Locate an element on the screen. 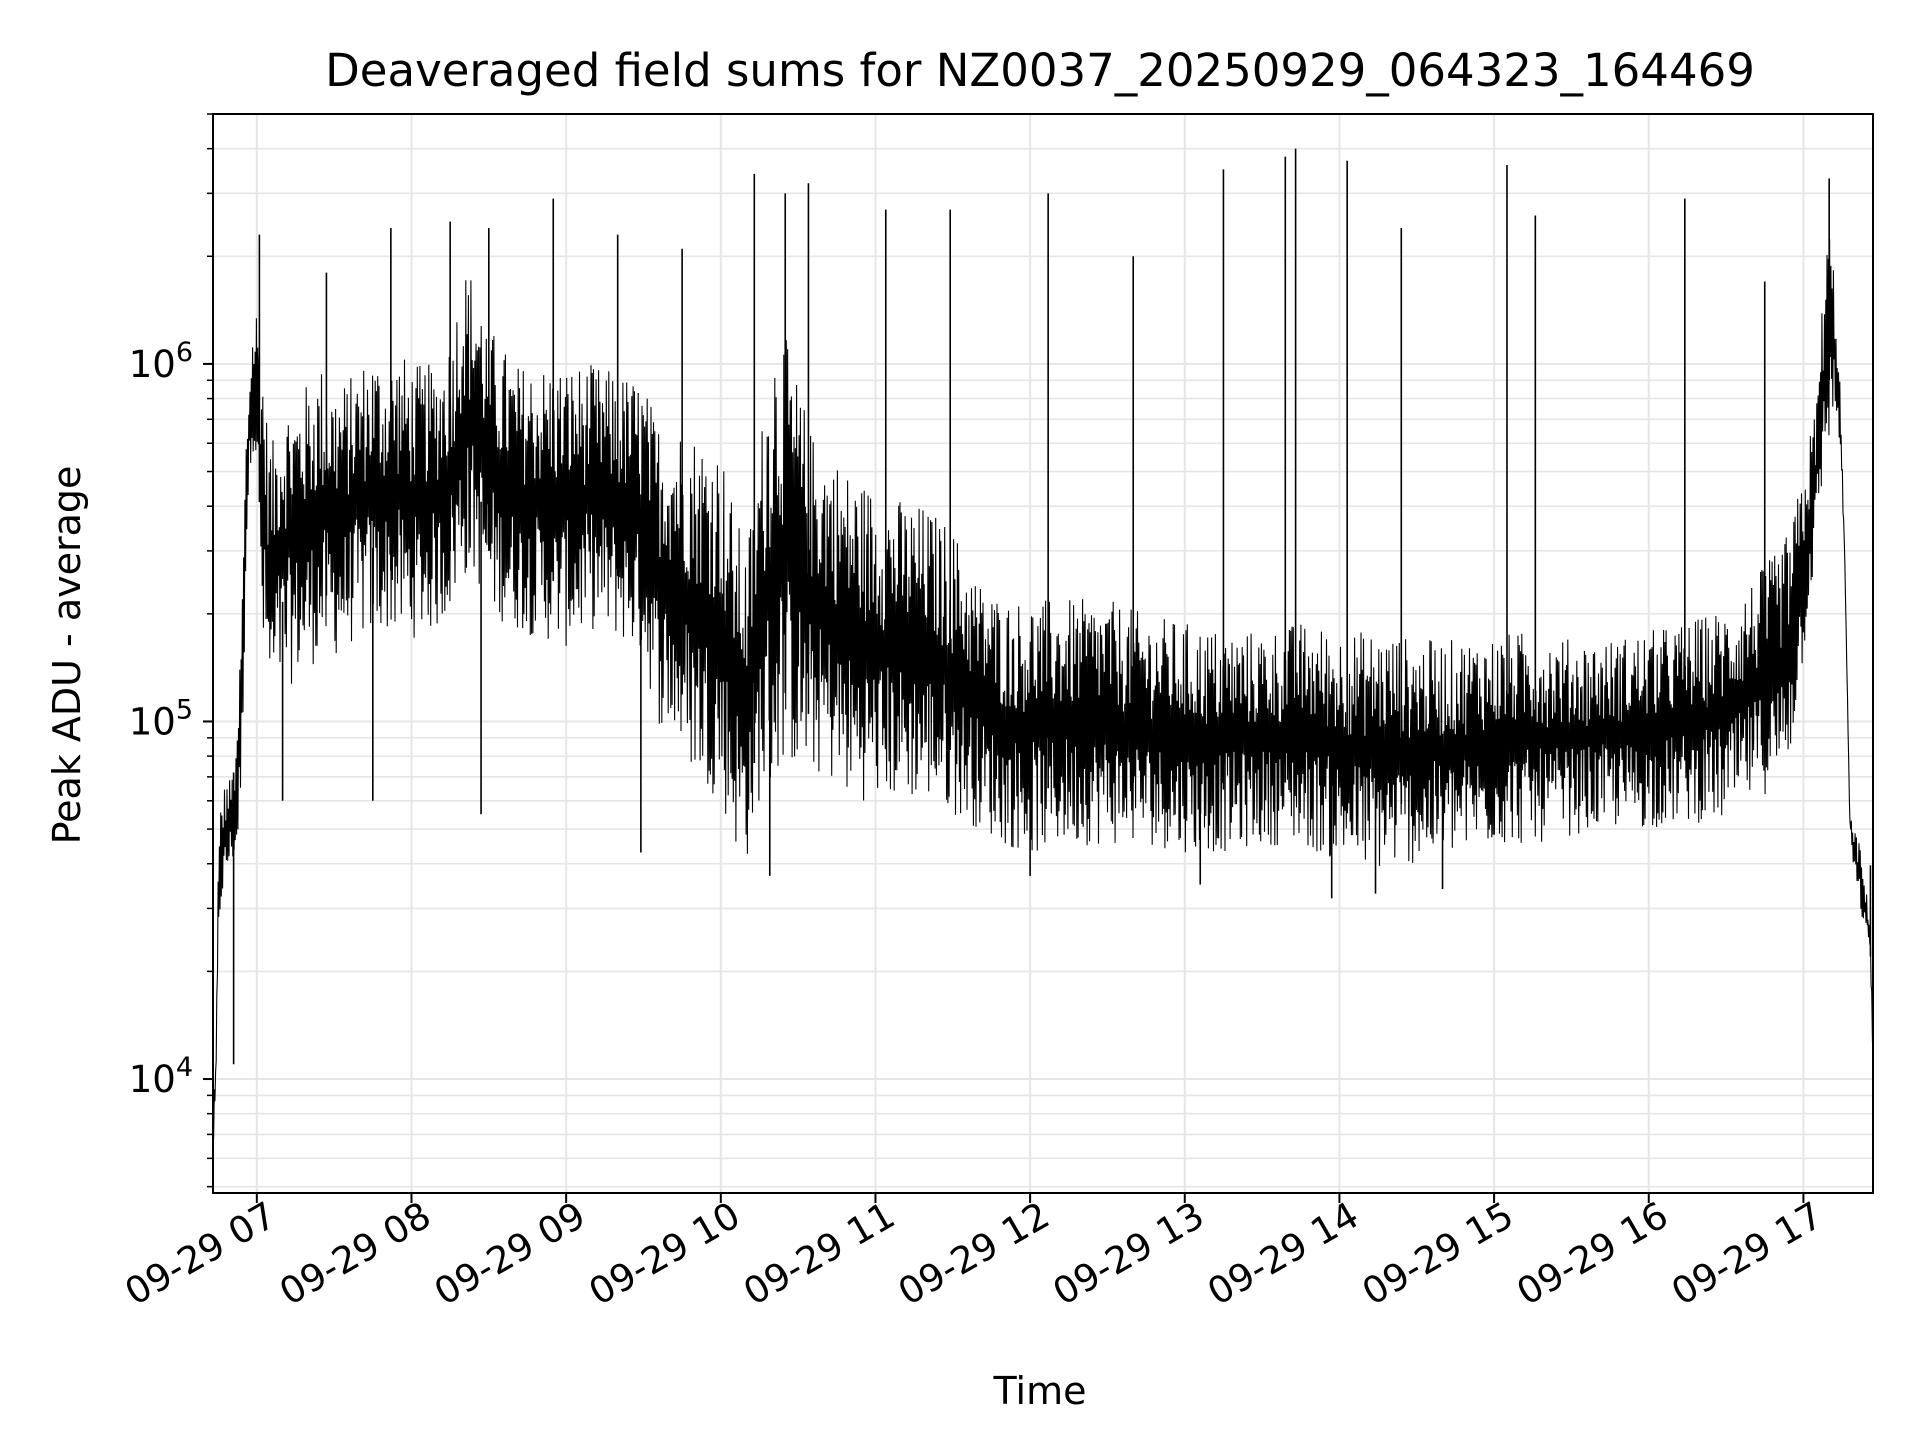  y-tick-label: 10⁴ is located at coordinates (161, 1076).